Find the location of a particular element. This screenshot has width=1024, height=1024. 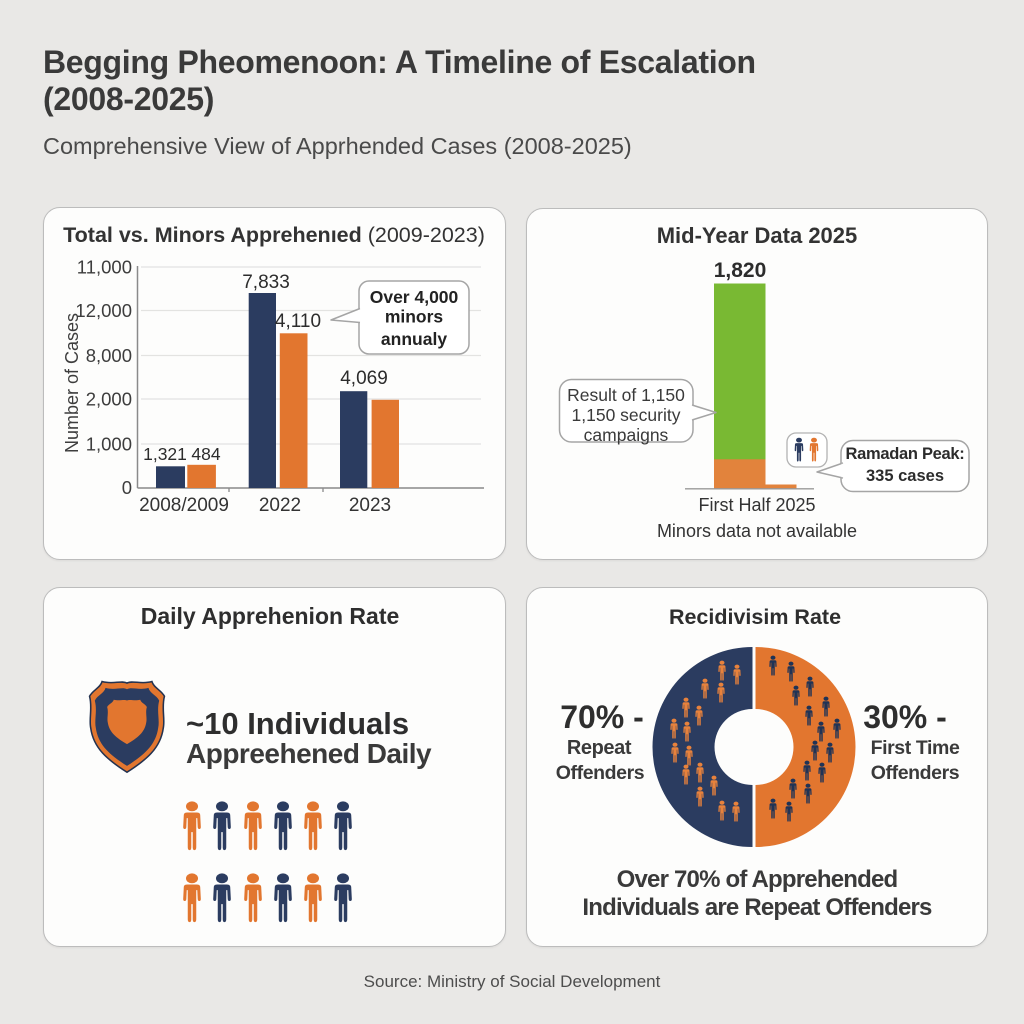

svg-text: 2008/2009 is located at coordinates (184, 505).